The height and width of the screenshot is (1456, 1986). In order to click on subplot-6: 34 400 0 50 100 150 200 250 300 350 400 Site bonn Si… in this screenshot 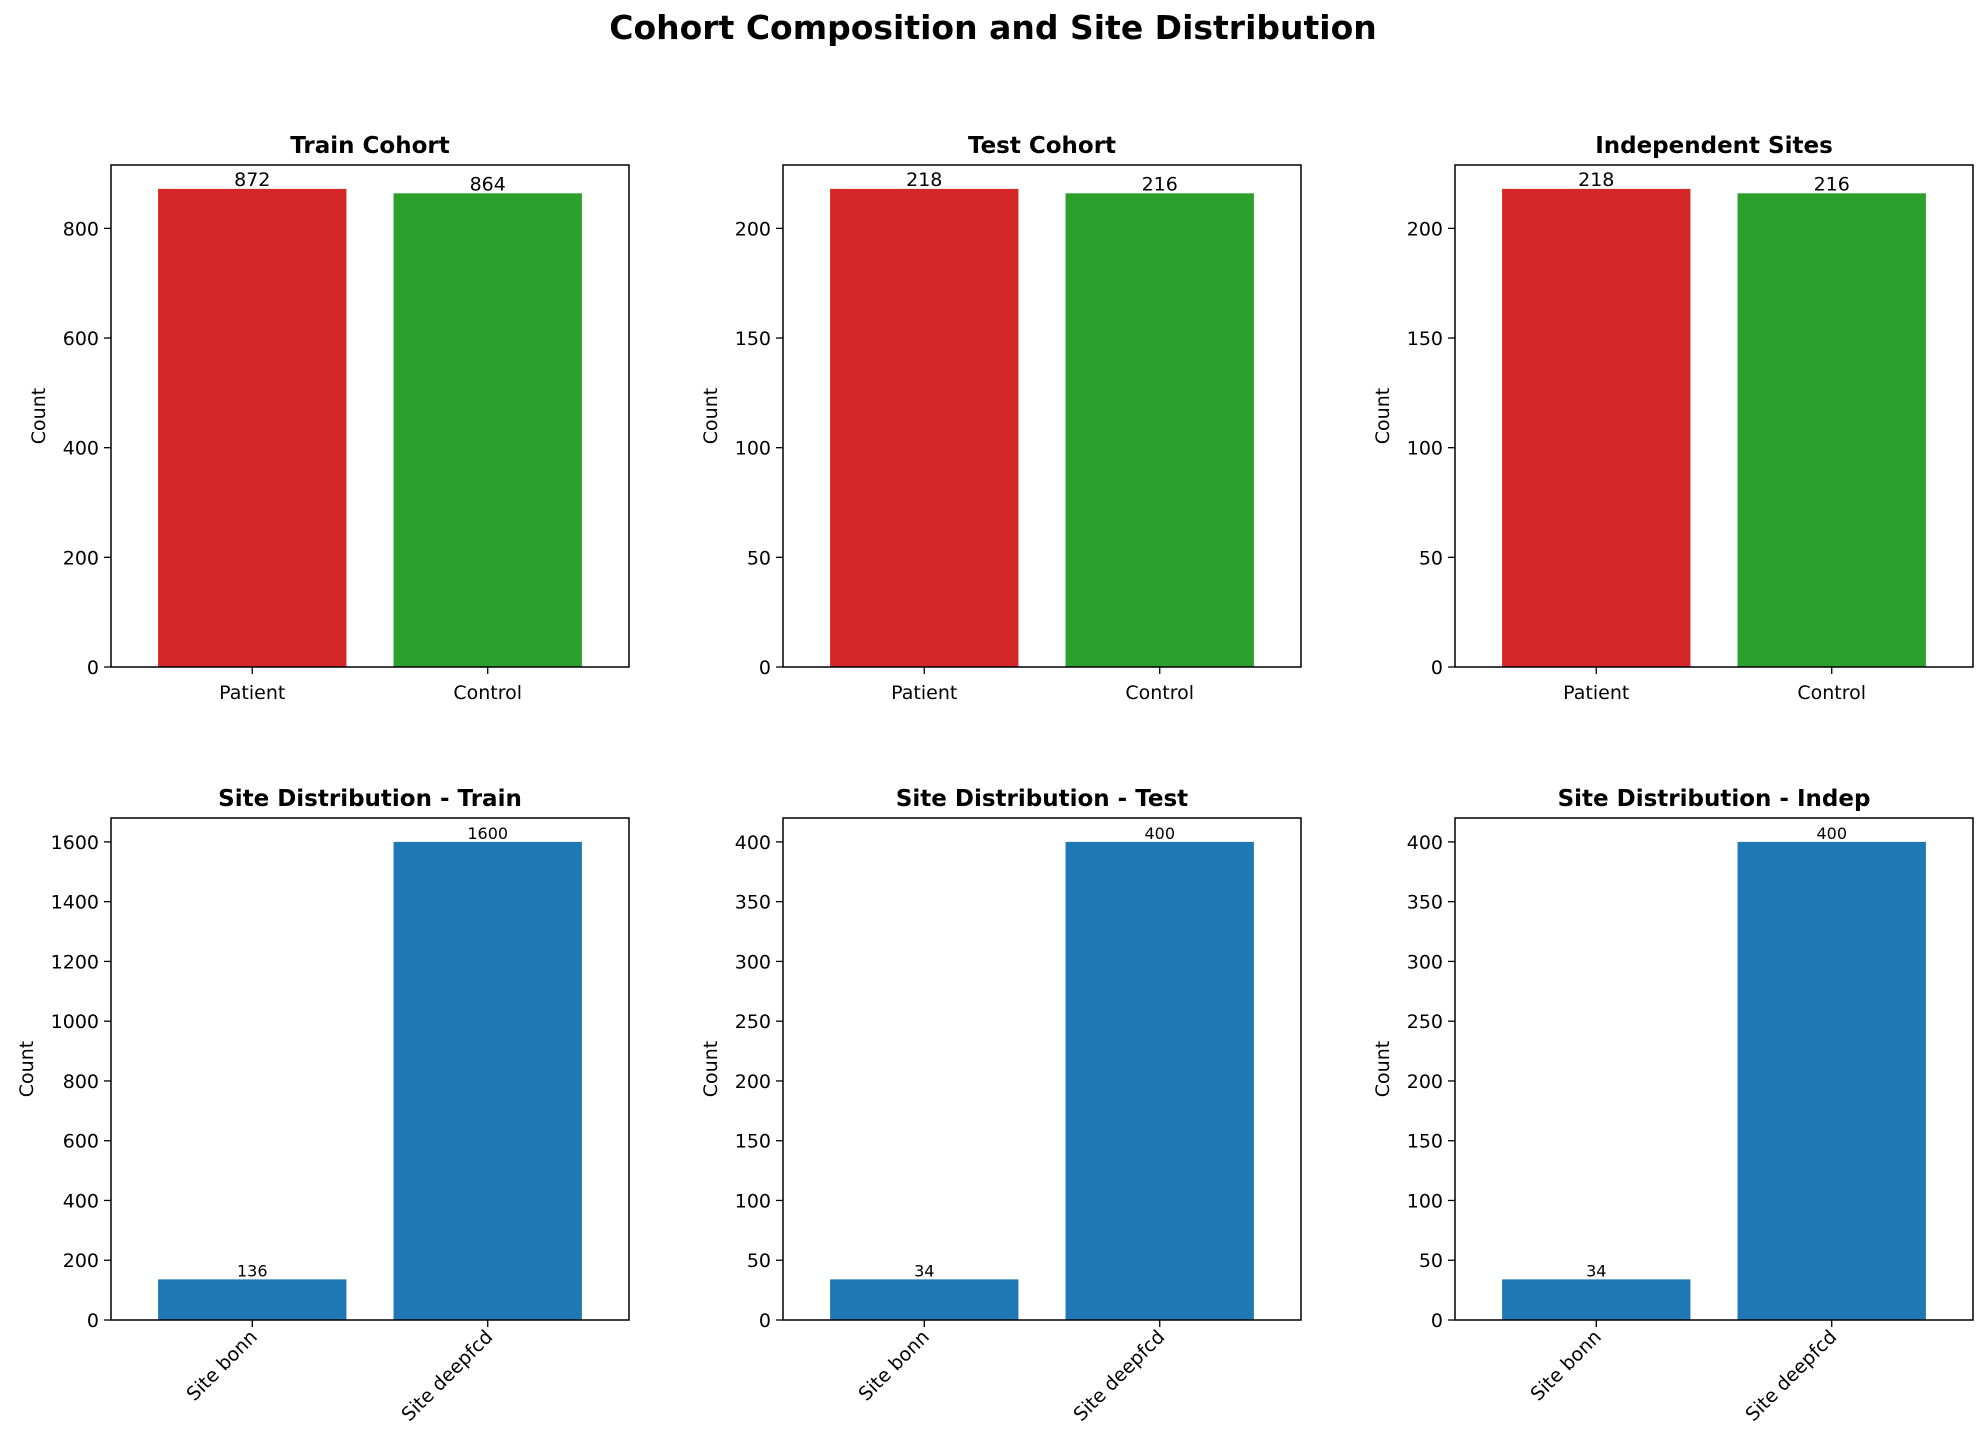, I will do `click(1673, 1106)`.